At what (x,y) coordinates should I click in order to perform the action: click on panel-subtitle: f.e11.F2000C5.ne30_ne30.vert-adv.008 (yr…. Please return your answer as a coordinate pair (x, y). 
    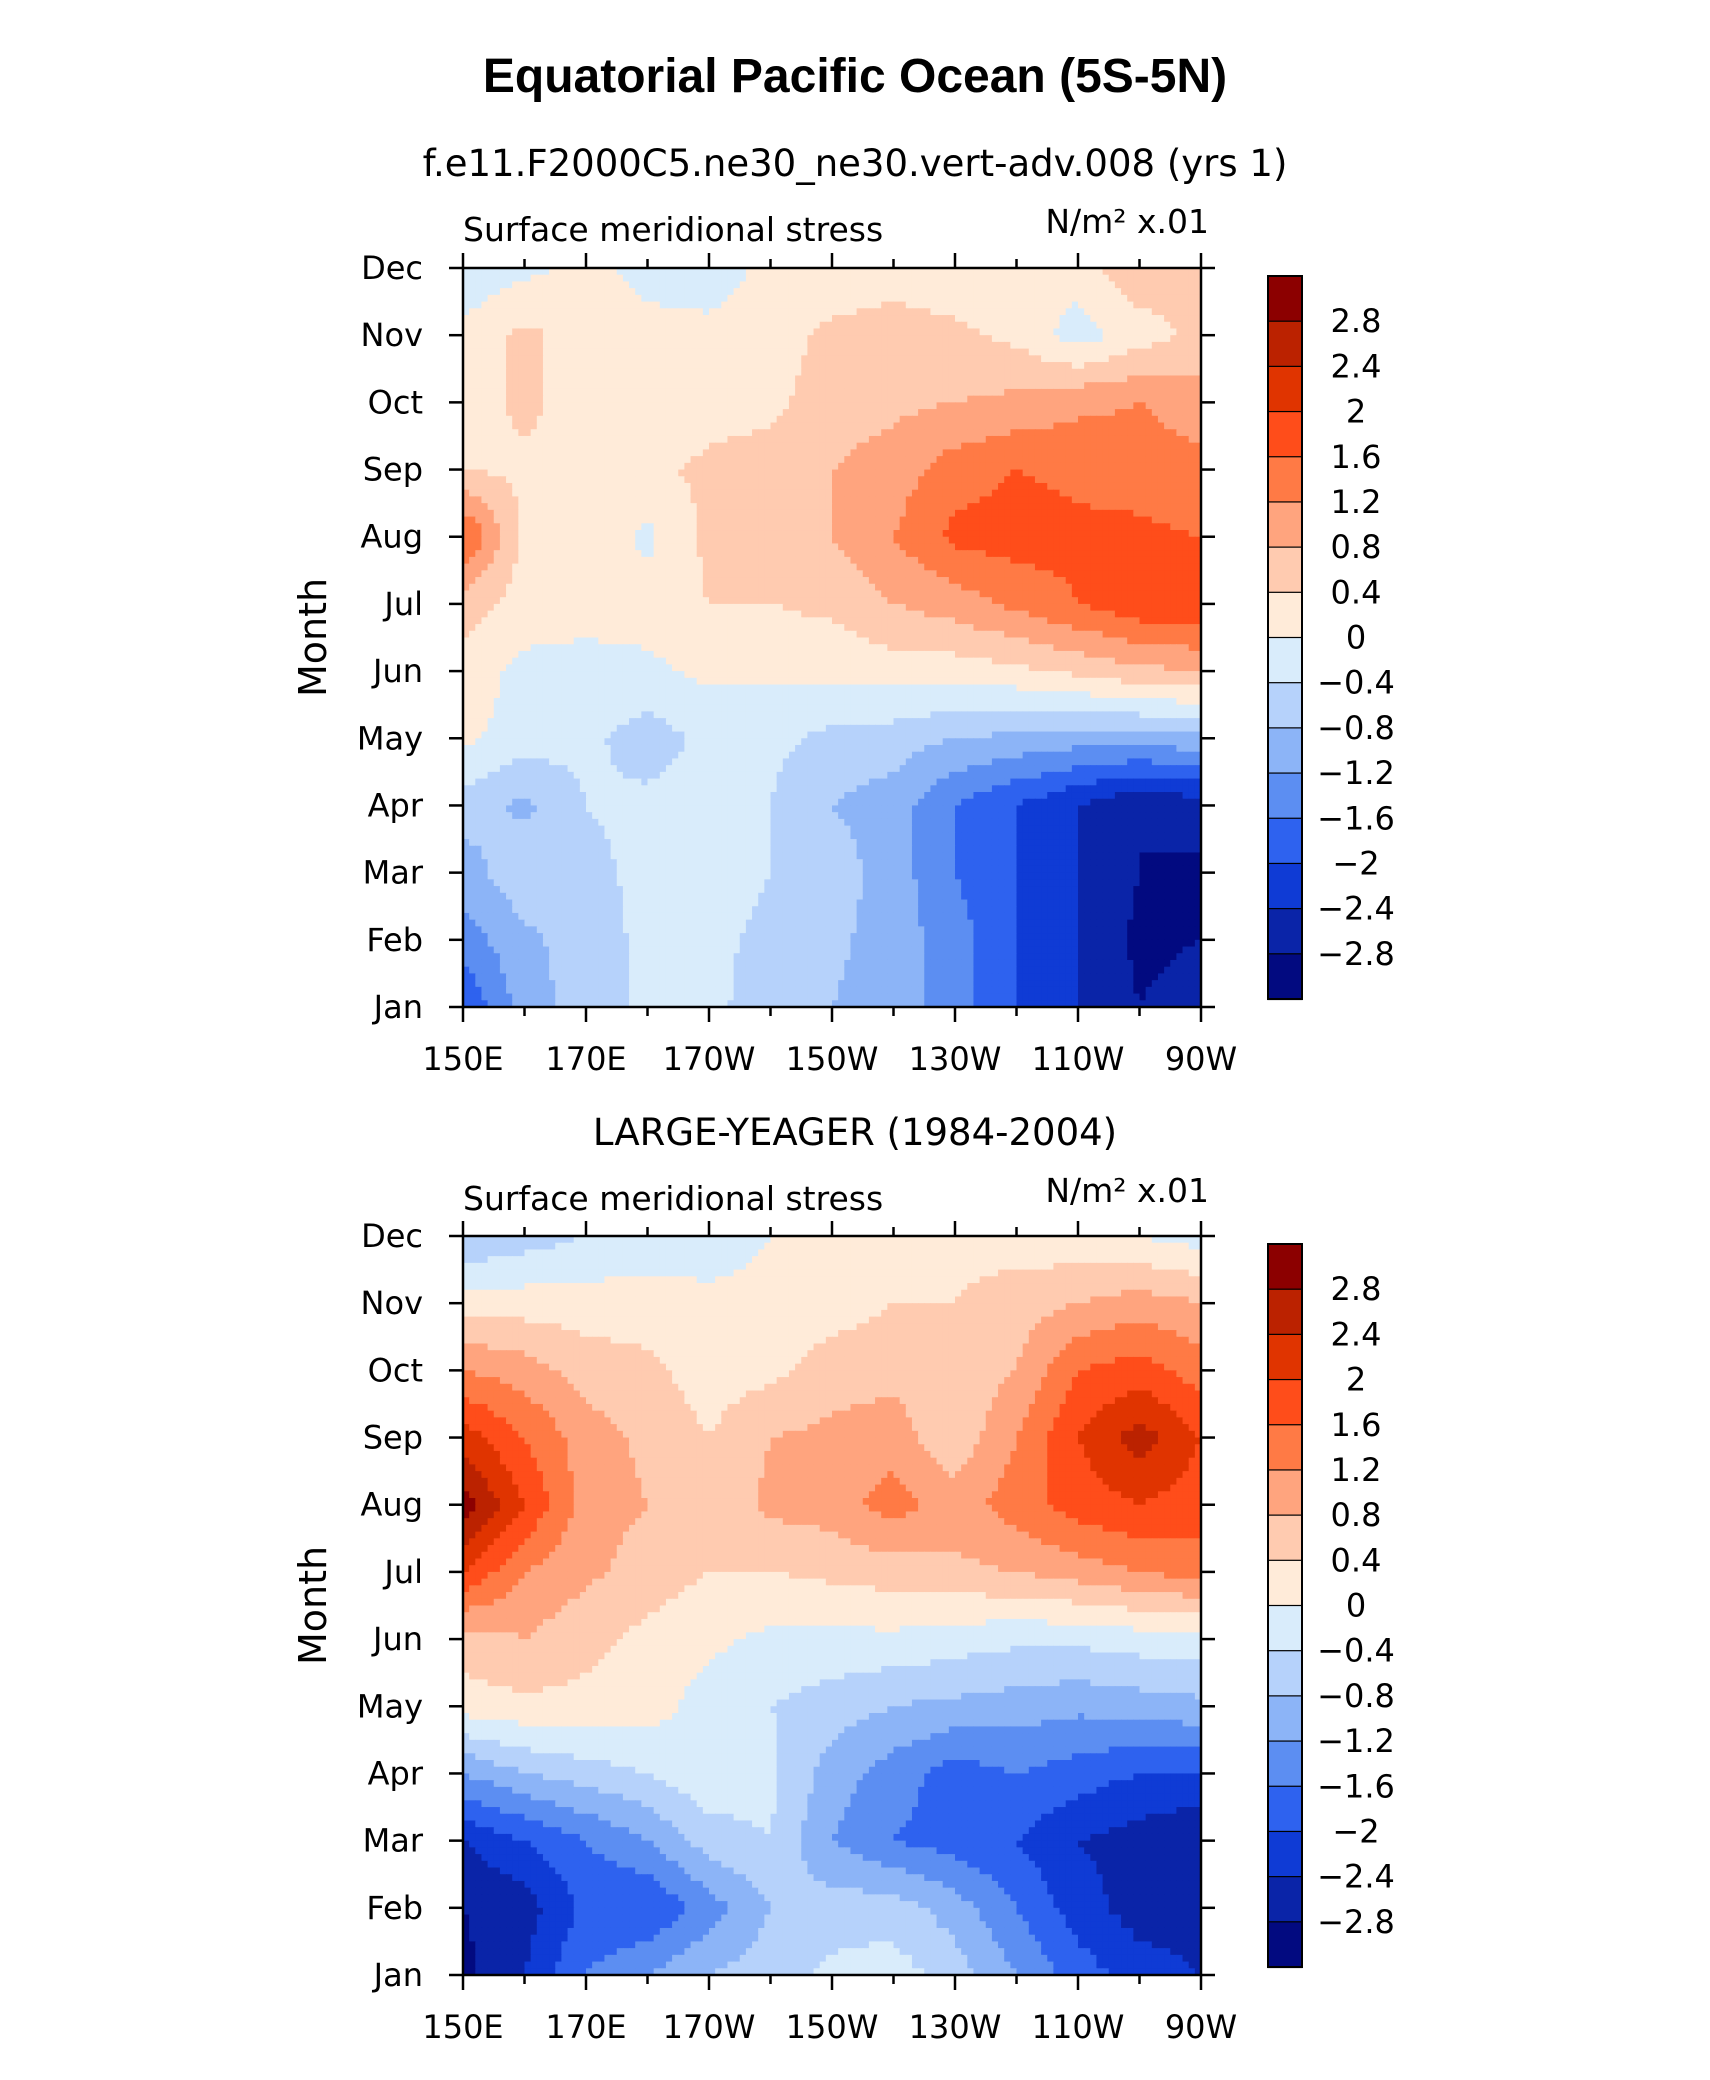
    Looking at the image, I should click on (855, 163).